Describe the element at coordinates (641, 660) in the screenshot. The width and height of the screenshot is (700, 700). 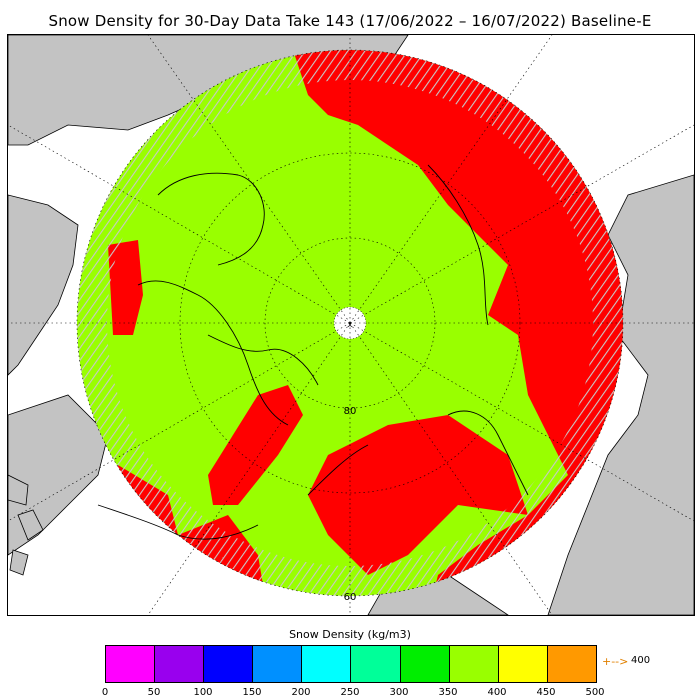
I see `overflow-value: 400` at that location.